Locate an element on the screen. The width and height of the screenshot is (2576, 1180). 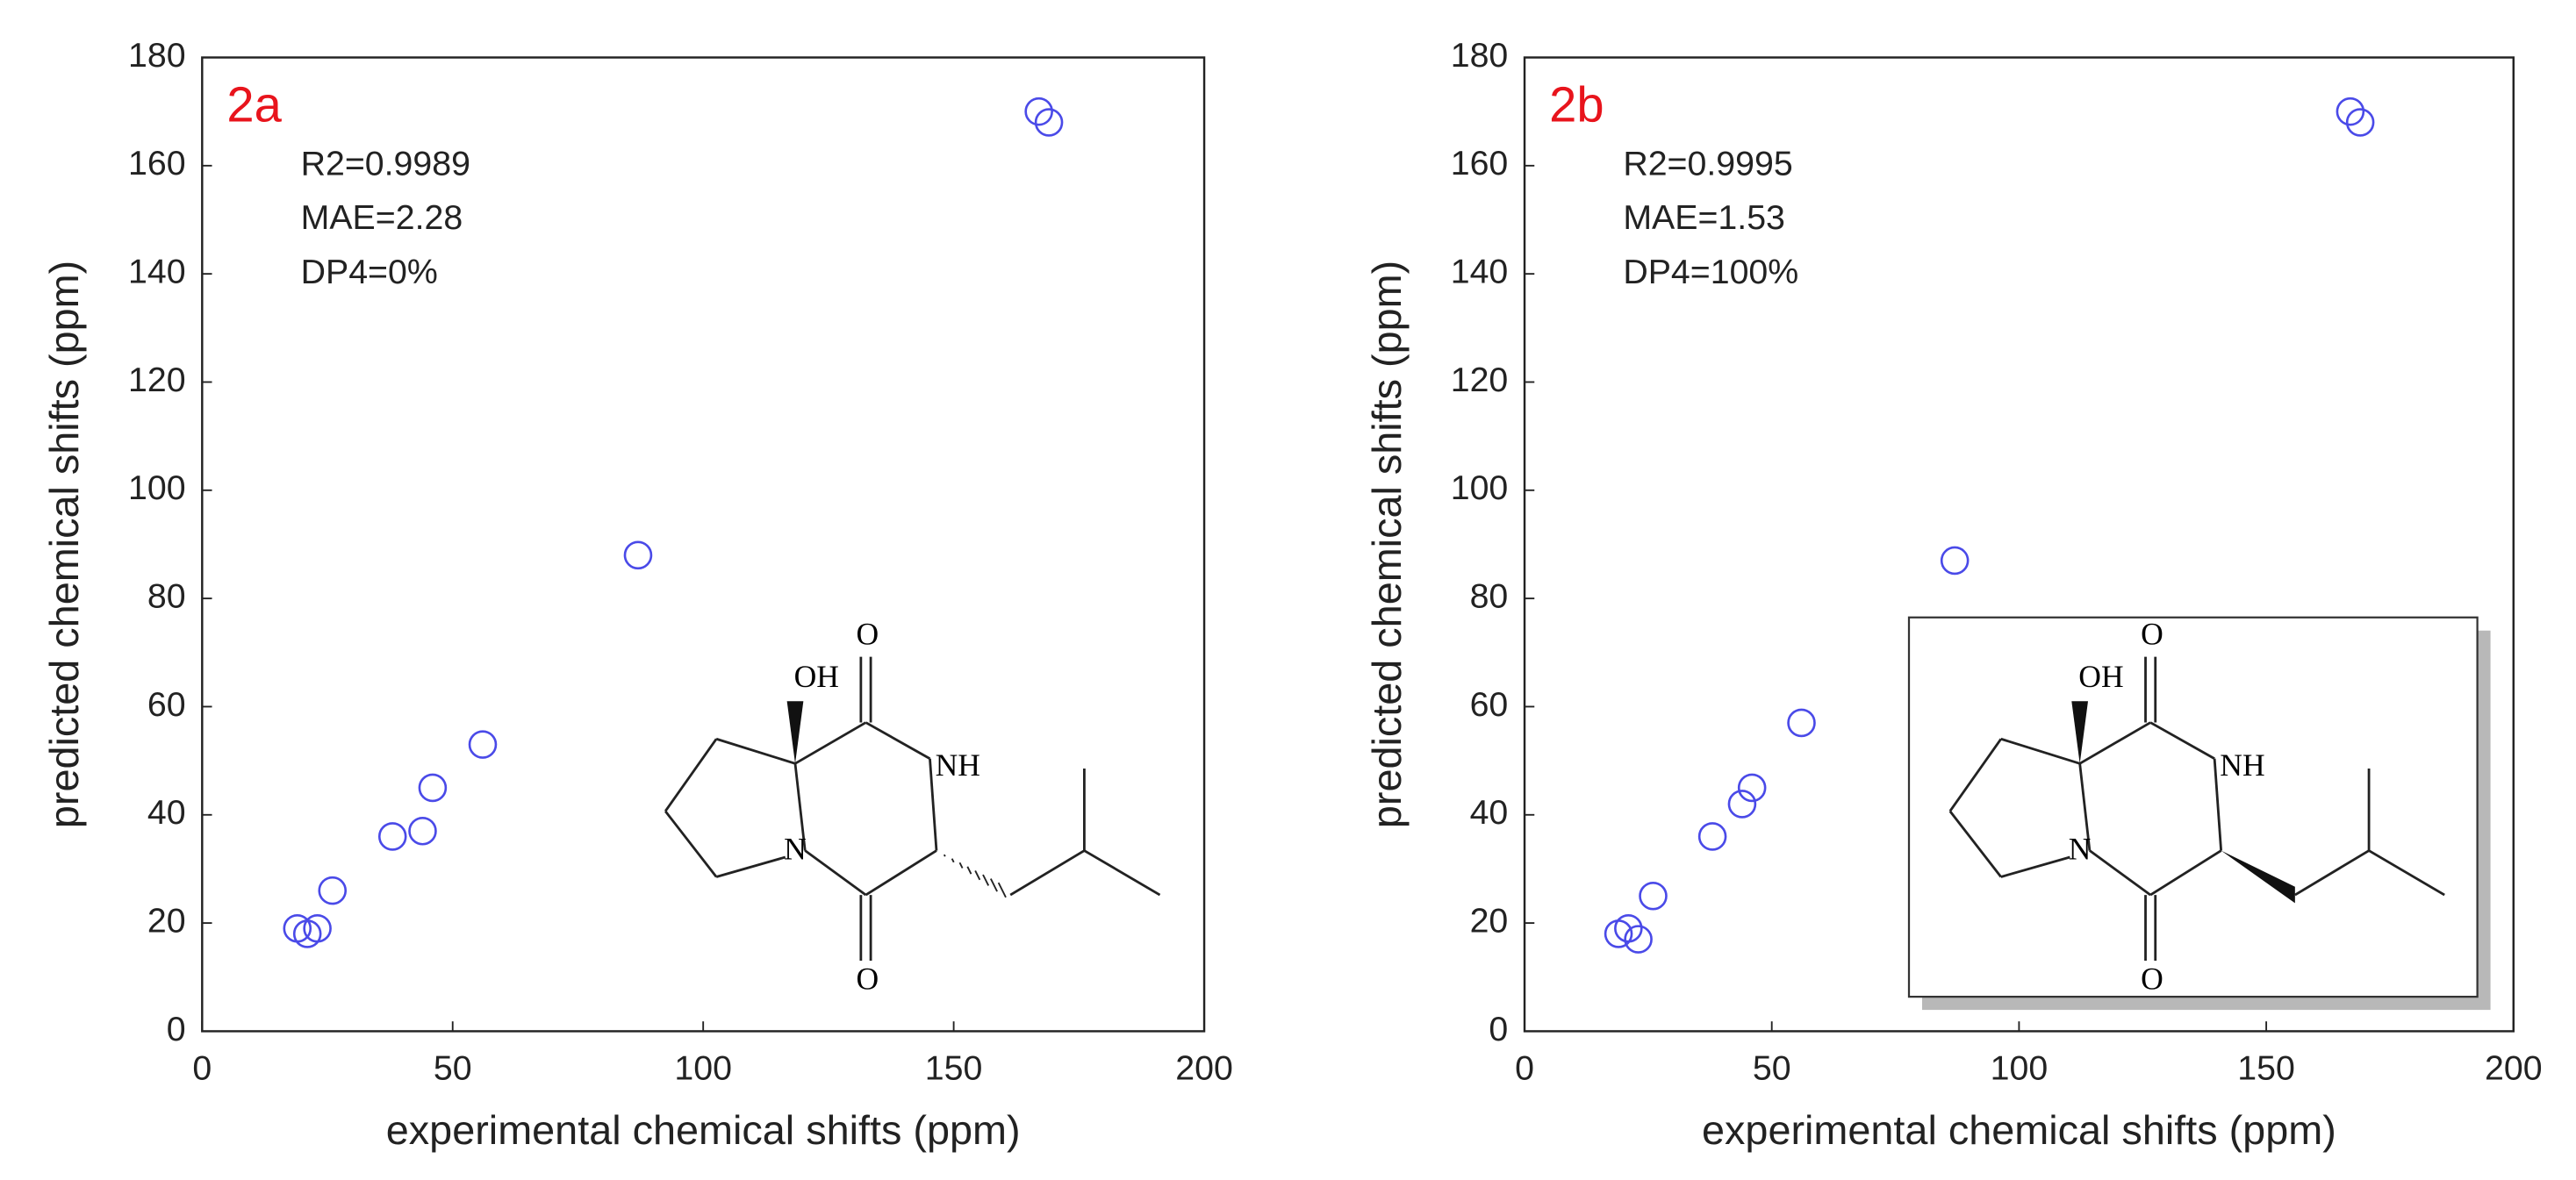
annotation: R2=0.9995 is located at coordinates (1708, 163).